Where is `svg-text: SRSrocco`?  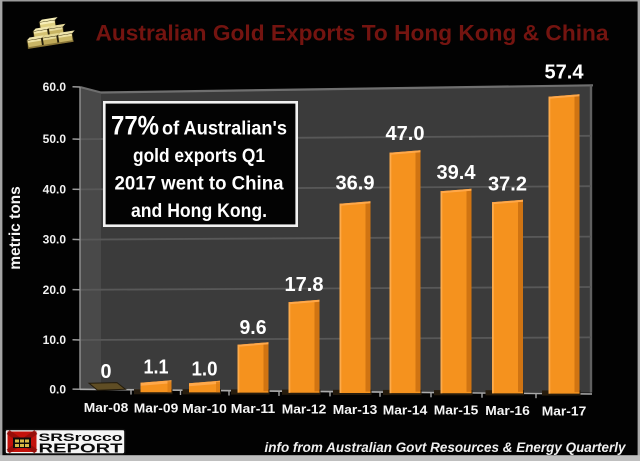
svg-text: SRSrocco is located at coordinates (81, 438).